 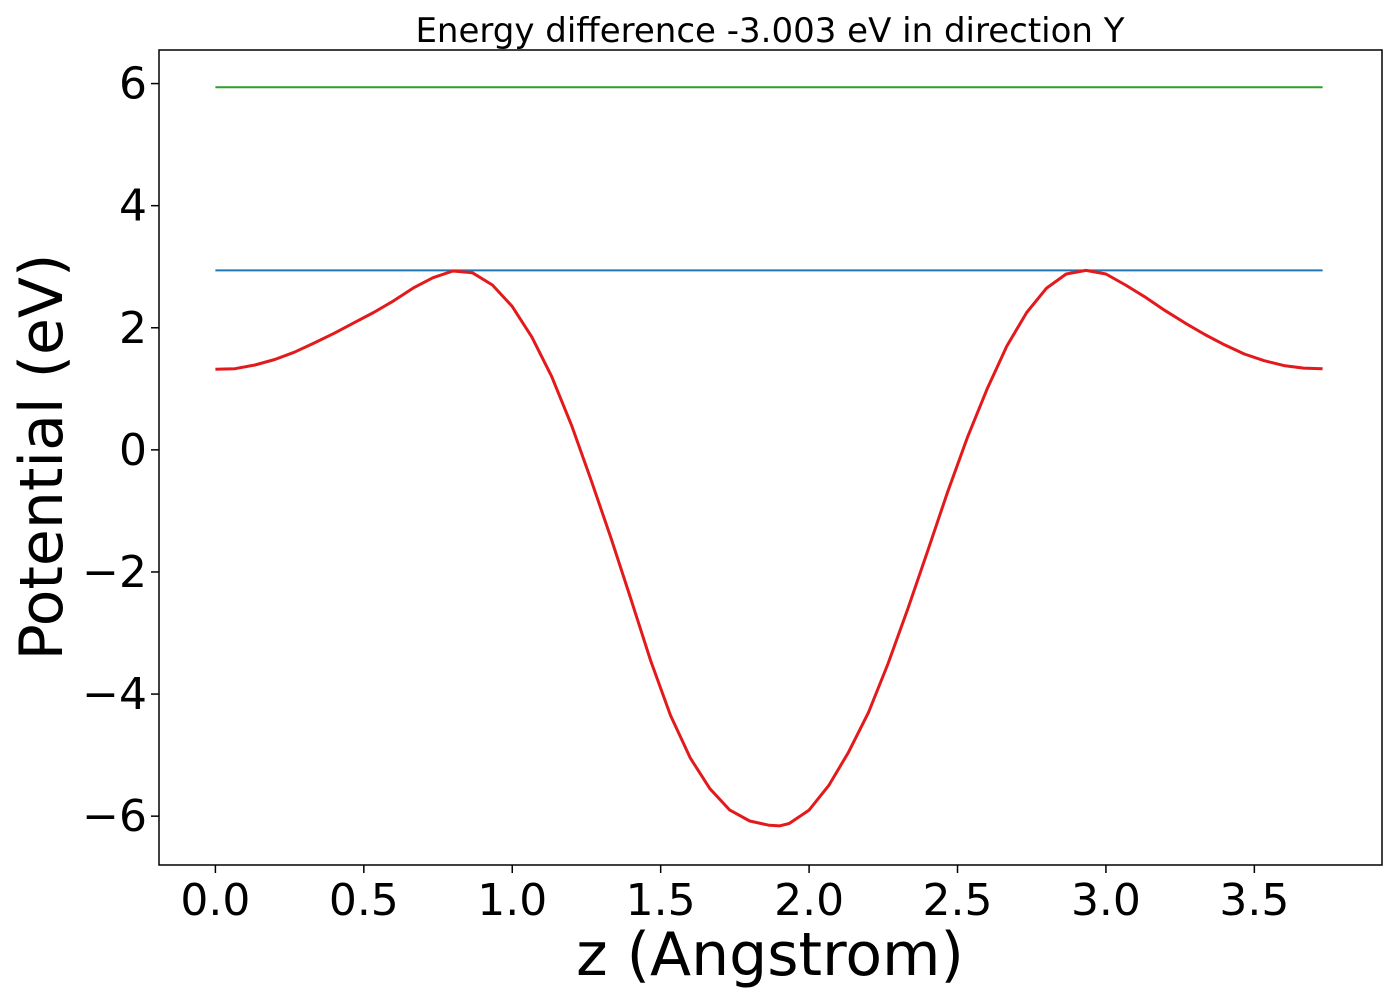 What do you see at coordinates (958, 900) in the screenshot?
I see `x-tick-label: 2.5` at bounding box center [958, 900].